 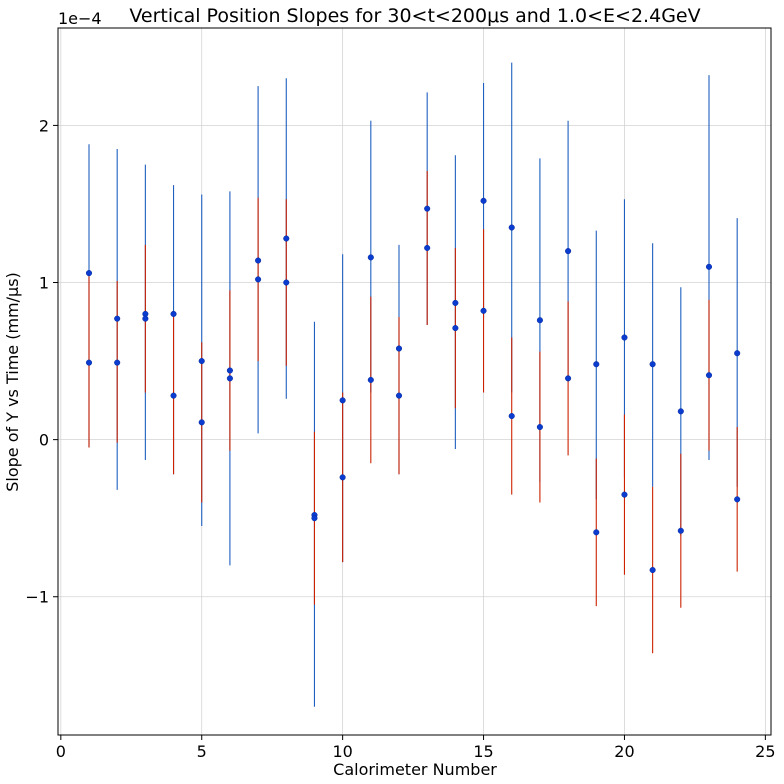 What do you see at coordinates (202, 751) in the screenshot?
I see `x-tick-label: 5` at bounding box center [202, 751].